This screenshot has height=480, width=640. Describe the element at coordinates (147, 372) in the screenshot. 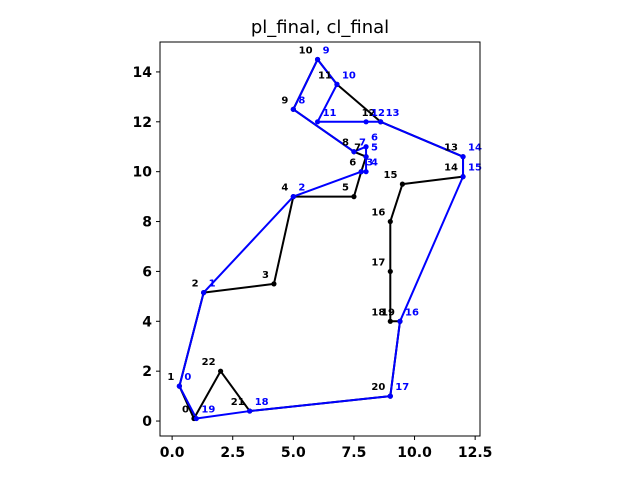

I see `y-tick-label-1: 2` at that location.